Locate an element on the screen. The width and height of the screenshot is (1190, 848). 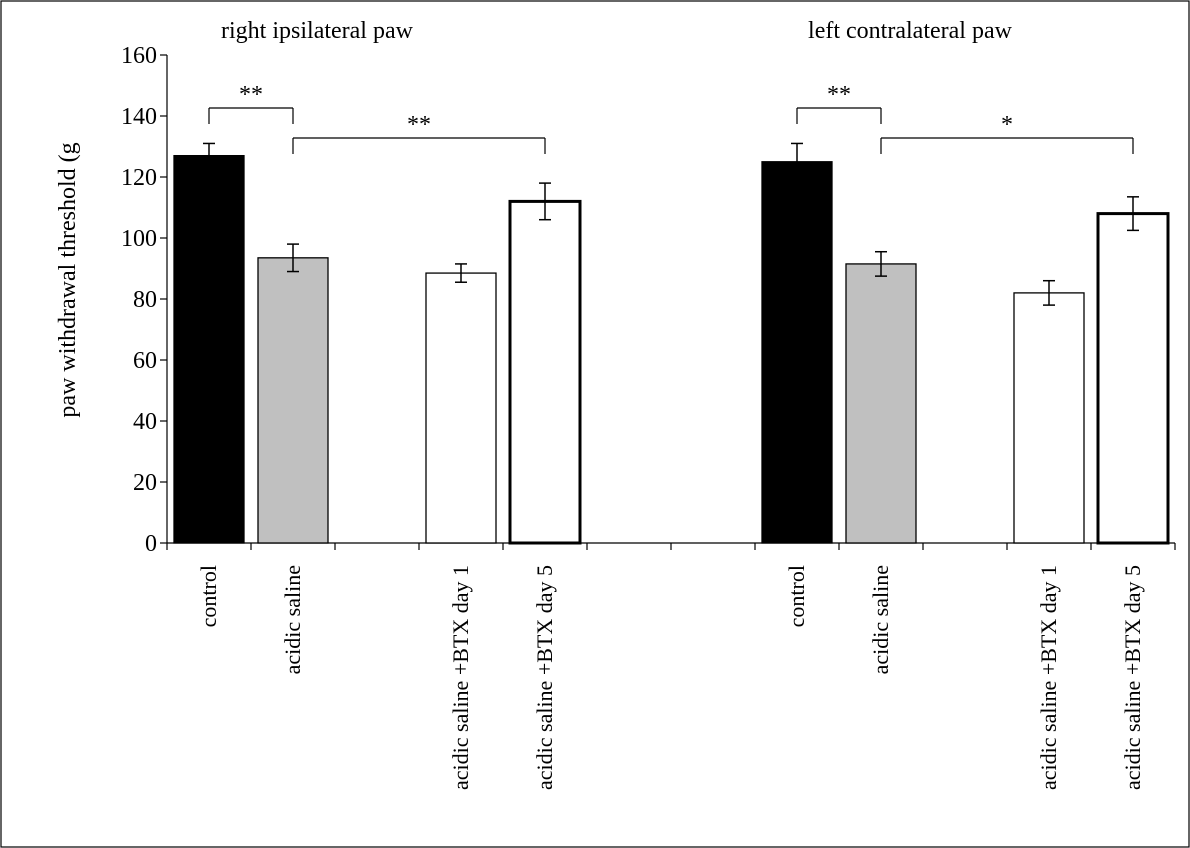
y-tick-label: 160 is located at coordinates (139, 56).